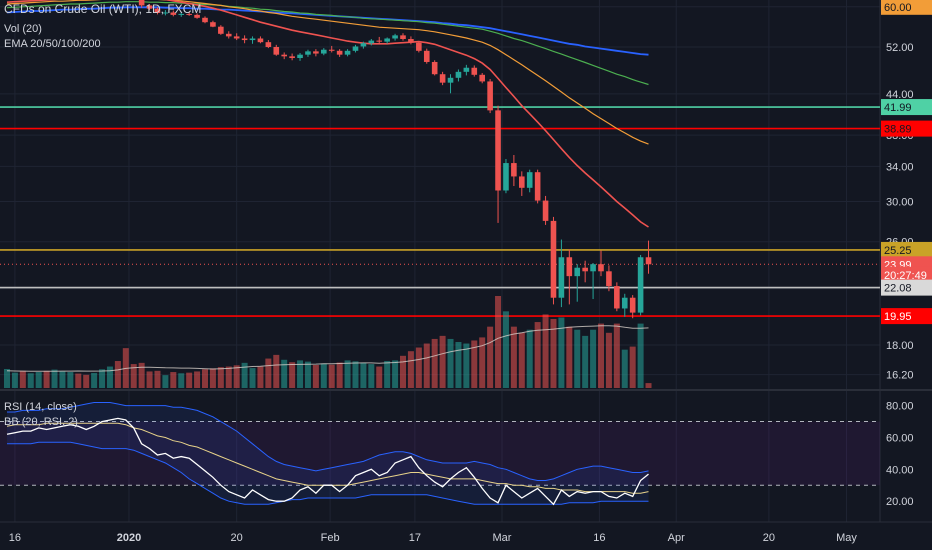 The width and height of the screenshot is (932, 550). What do you see at coordinates (40, 407) in the screenshot?
I see `rsi-indicator-label: RSI (14, close)` at bounding box center [40, 407].